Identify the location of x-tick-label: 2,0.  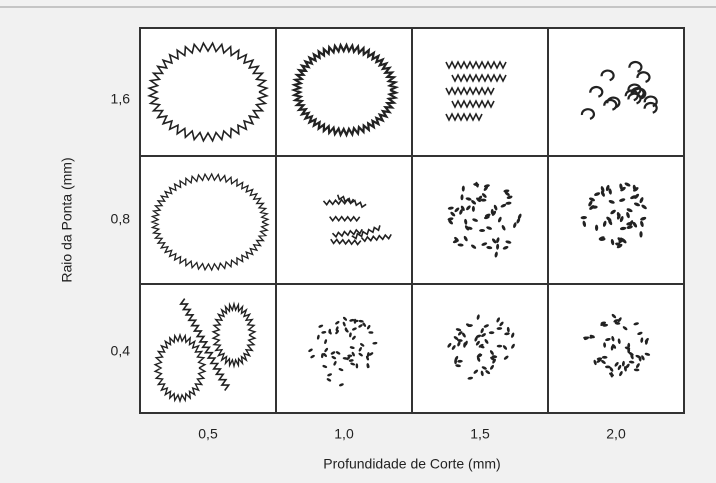
(616, 434).